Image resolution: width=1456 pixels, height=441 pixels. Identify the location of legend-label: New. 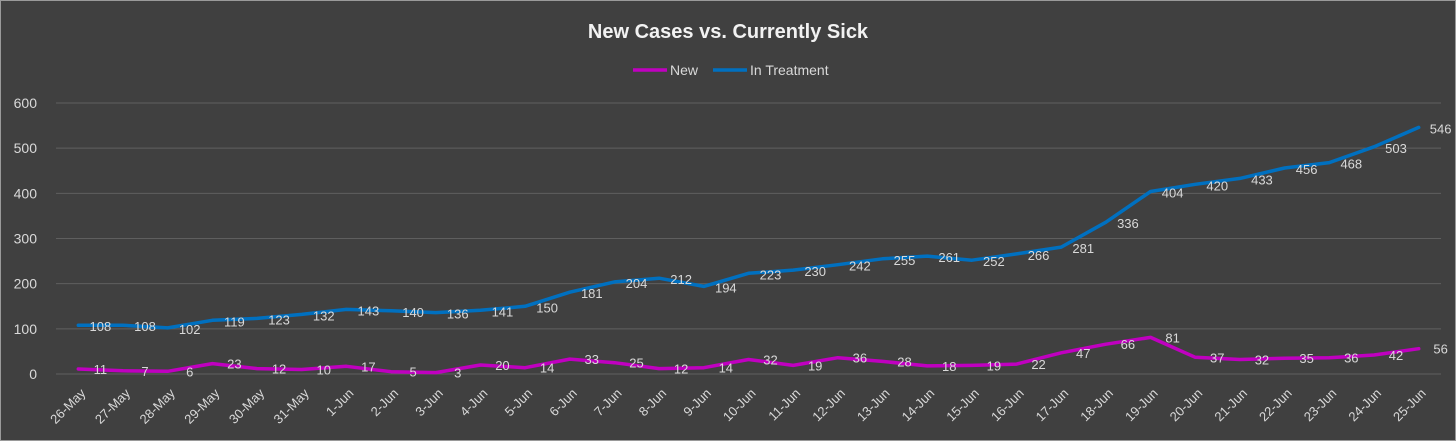
(684, 70).